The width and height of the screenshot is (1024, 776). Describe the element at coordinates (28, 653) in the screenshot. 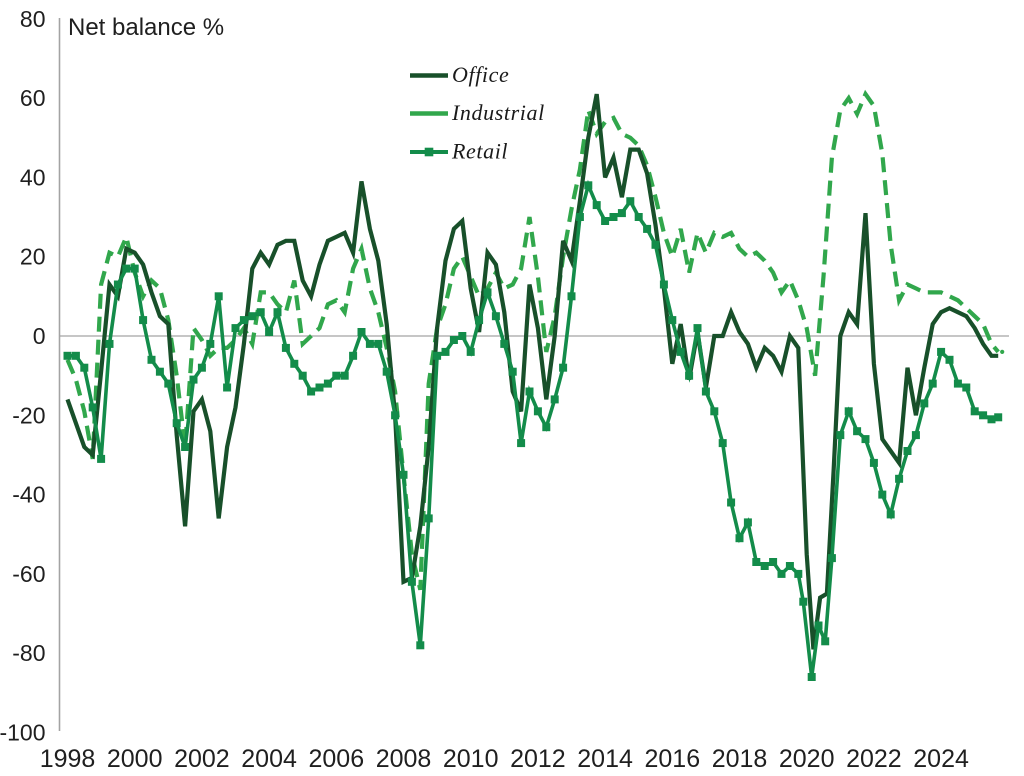

I see `svg-text: -80` at that location.